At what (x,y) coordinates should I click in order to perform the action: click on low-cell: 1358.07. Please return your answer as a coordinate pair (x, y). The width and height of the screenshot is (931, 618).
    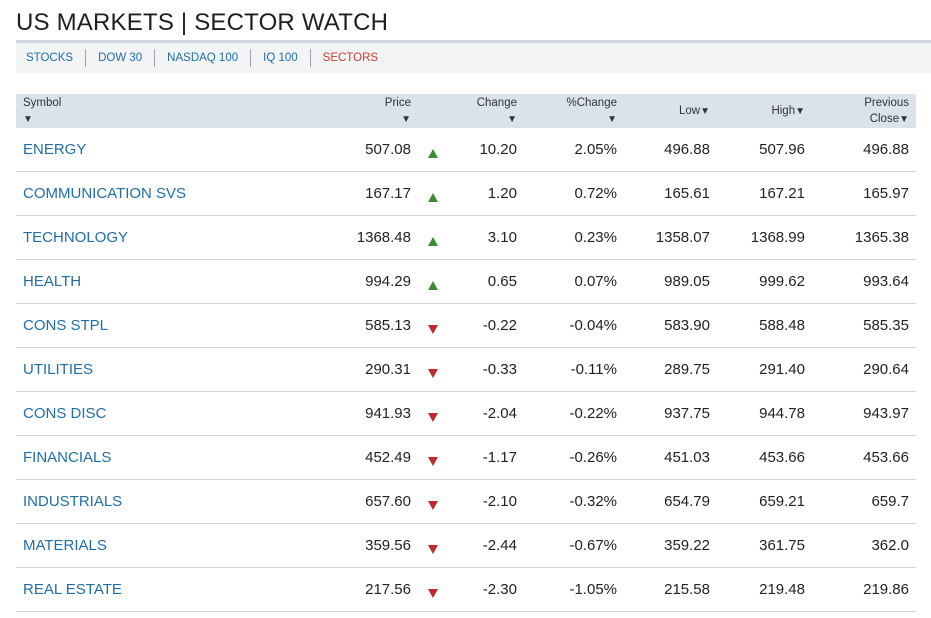
    Looking at the image, I should click on (670, 237).